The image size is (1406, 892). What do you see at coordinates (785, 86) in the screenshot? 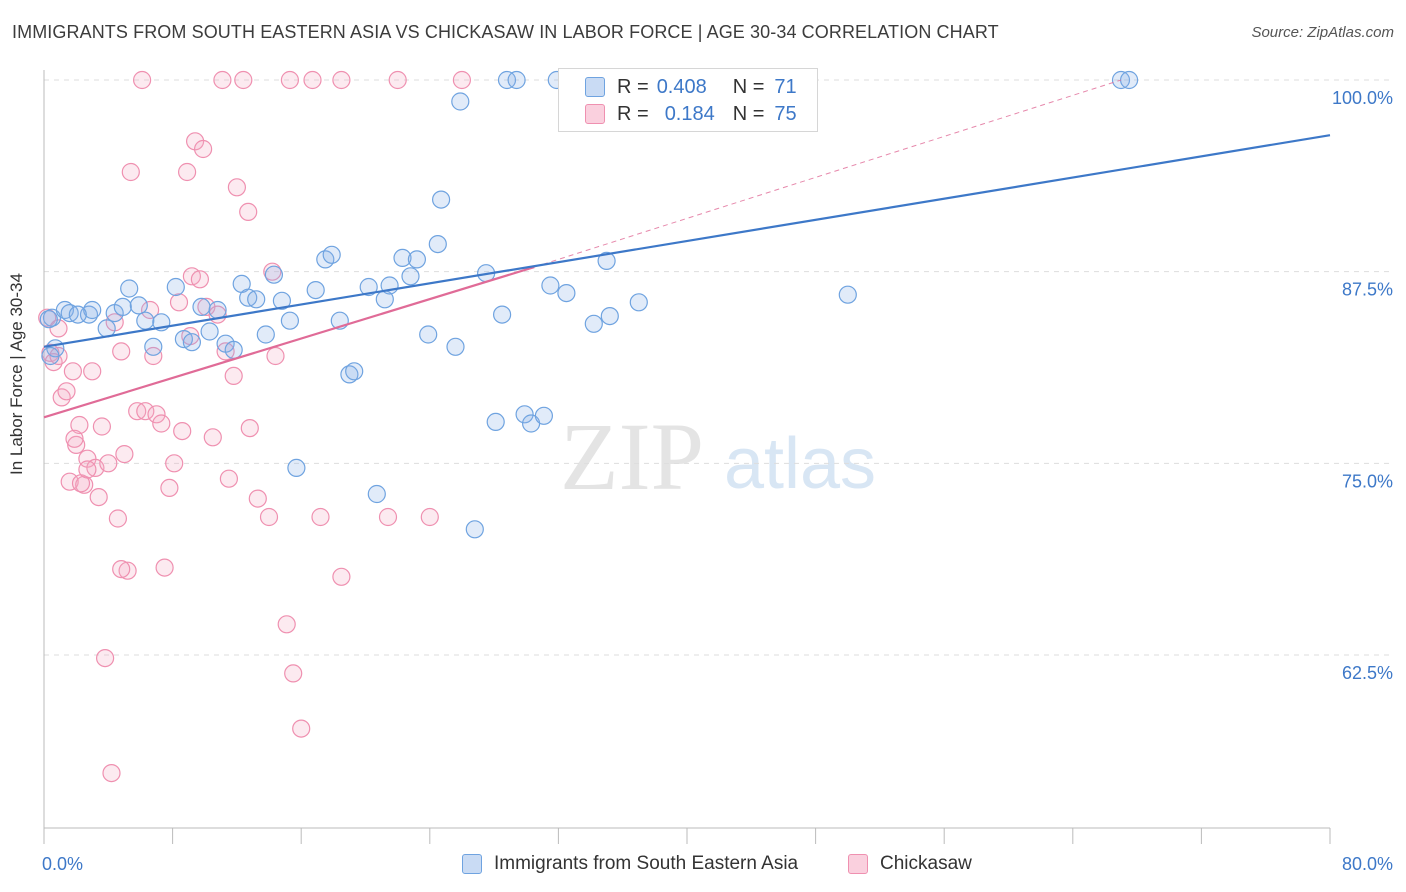
I see `legend-n-blue: 71` at bounding box center [785, 86].